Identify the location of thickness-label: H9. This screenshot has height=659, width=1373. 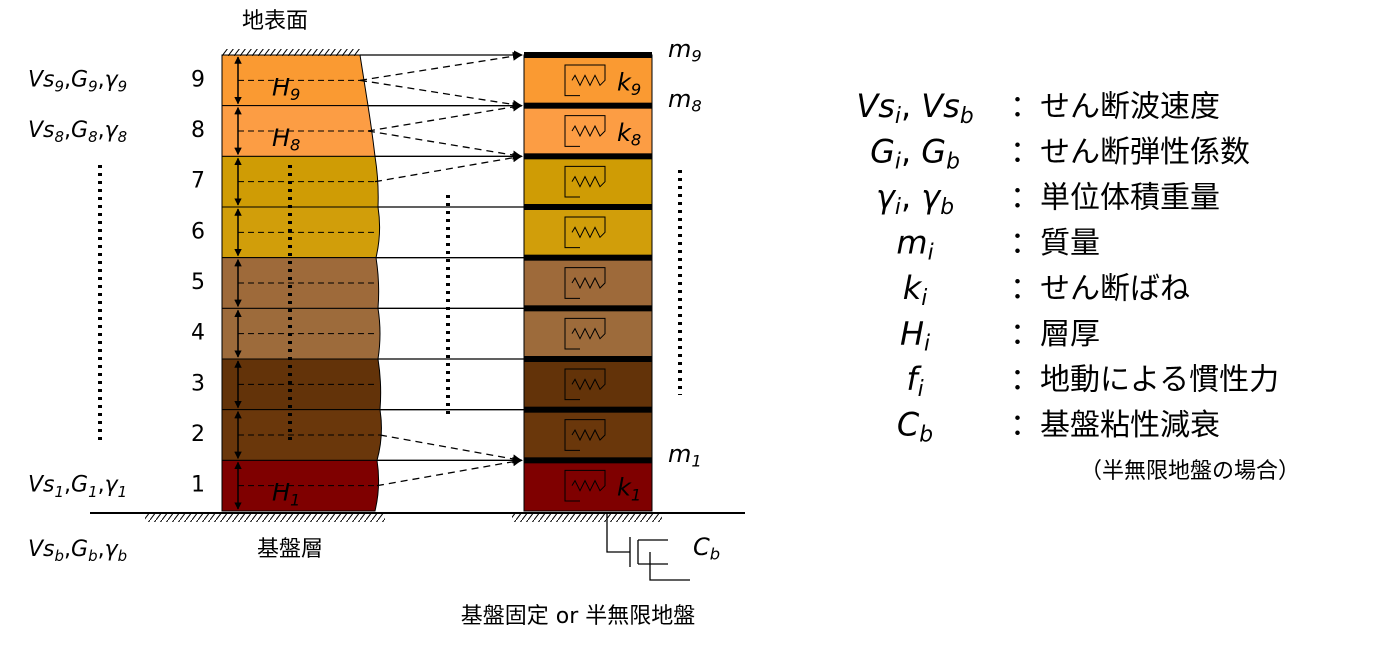
(286, 88).